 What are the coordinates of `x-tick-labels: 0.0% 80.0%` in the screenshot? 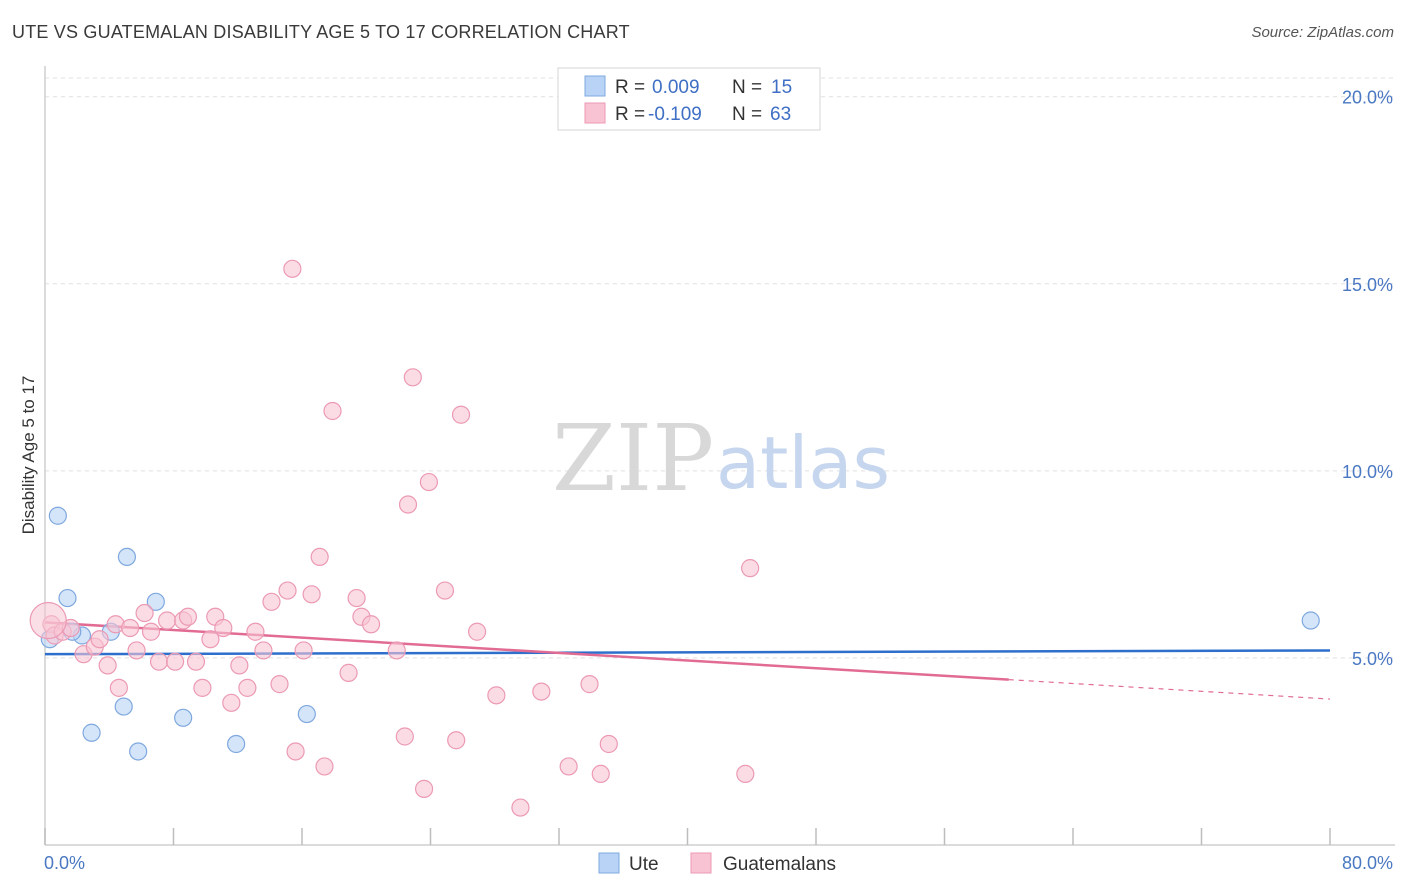 It's located at (718, 863).